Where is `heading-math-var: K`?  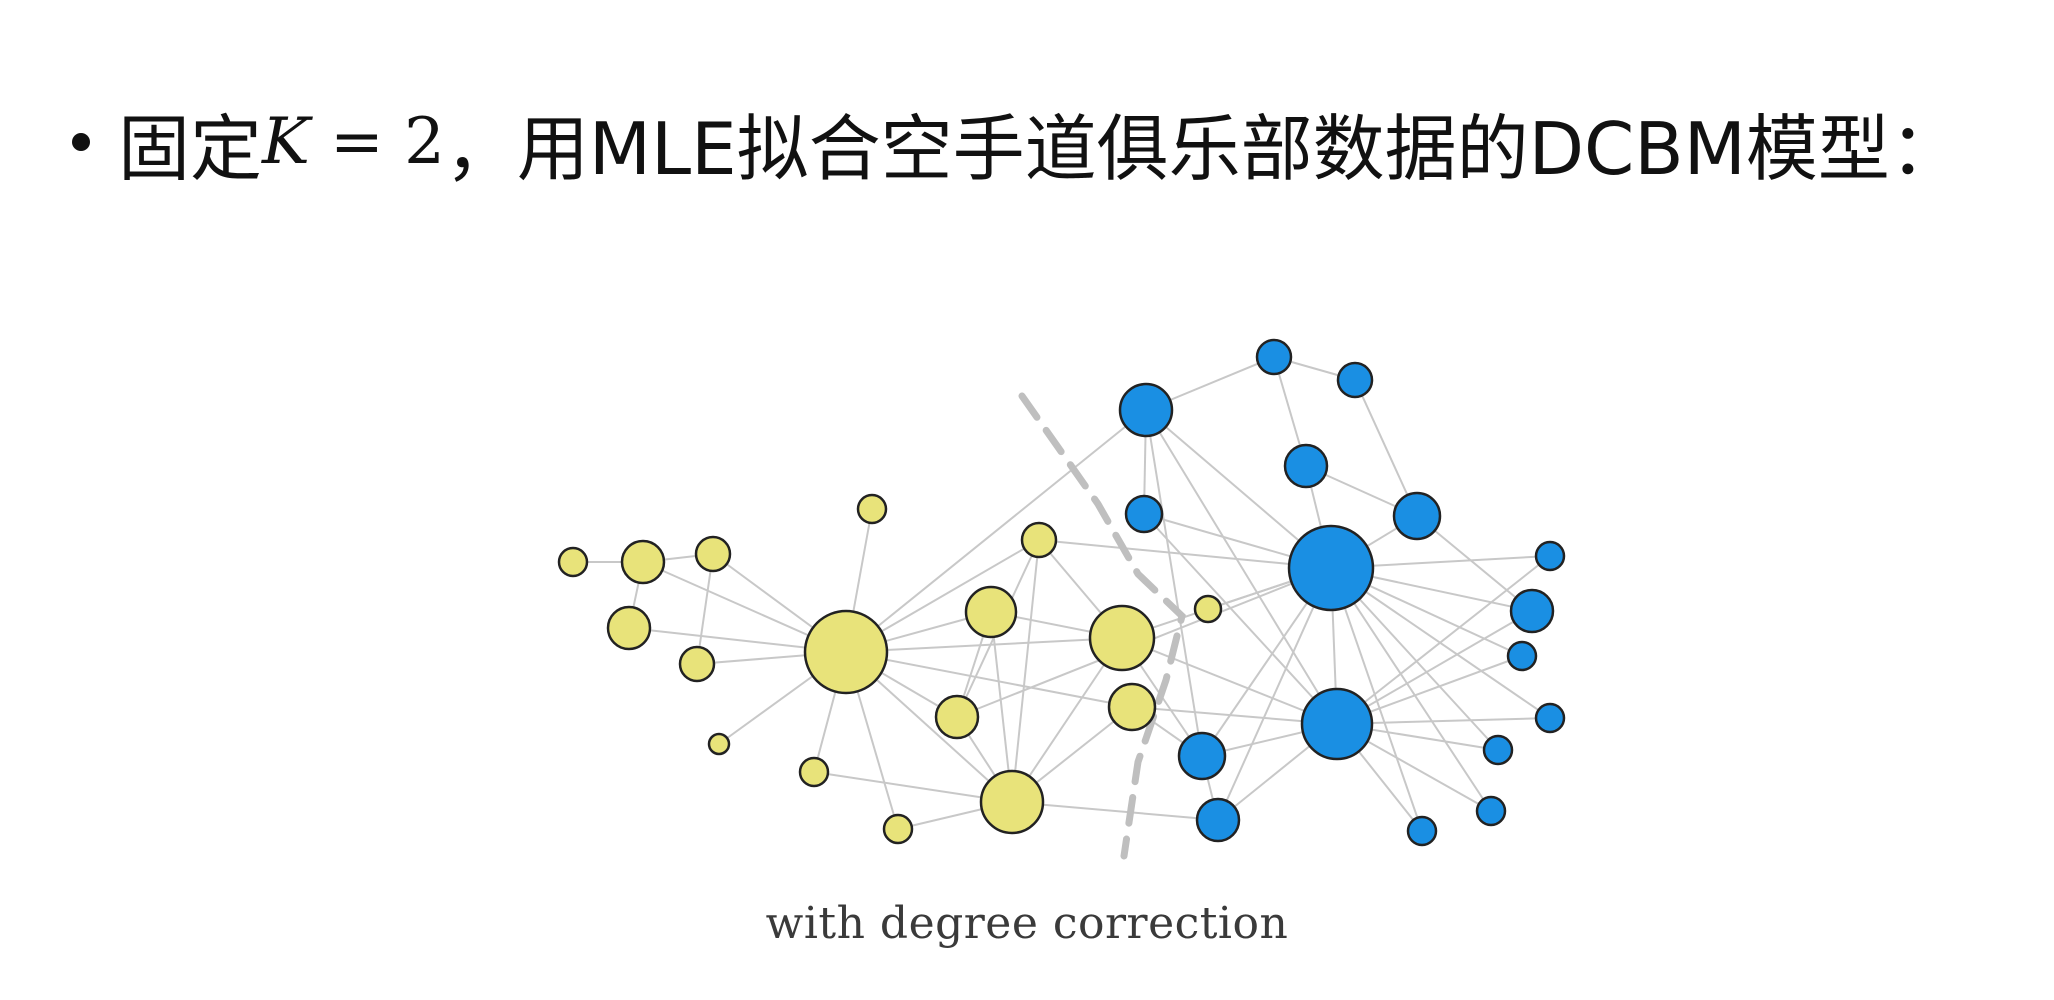
heading-math-var: K is located at coordinates (286, 142).